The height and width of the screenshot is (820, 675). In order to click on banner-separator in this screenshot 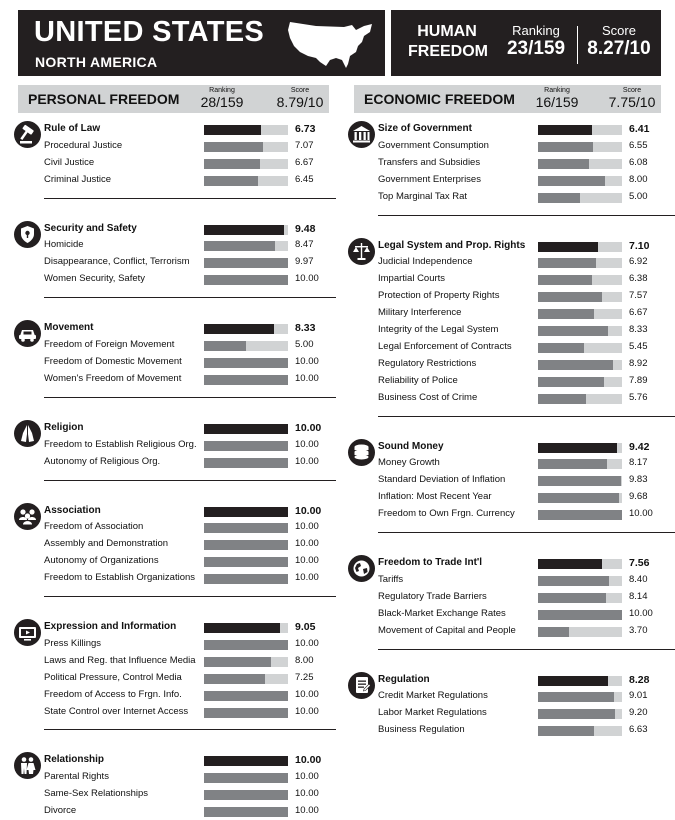, I will do `click(577, 45)`.